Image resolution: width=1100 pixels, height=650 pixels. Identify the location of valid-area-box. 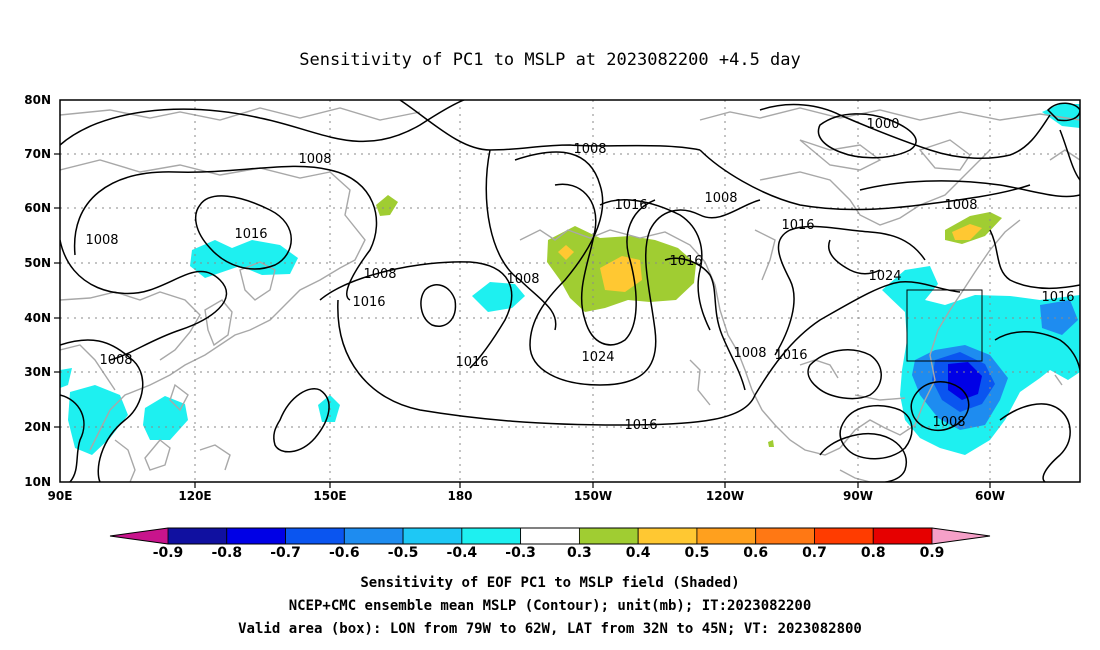
(944, 325).